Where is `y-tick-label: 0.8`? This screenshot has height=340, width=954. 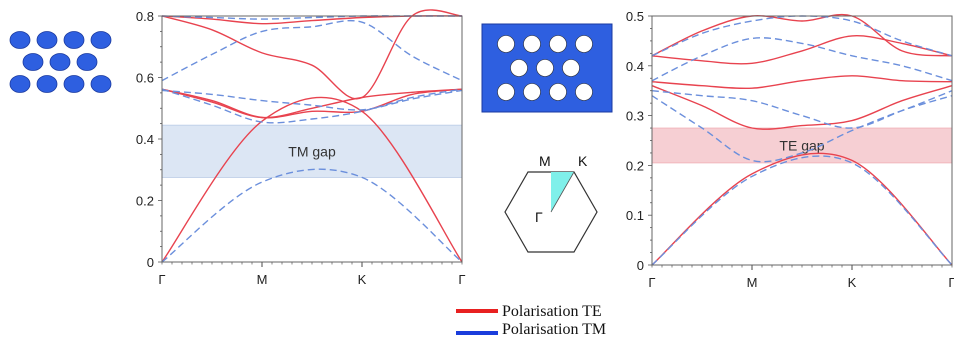
y-tick-label: 0.8 is located at coordinates (145, 16).